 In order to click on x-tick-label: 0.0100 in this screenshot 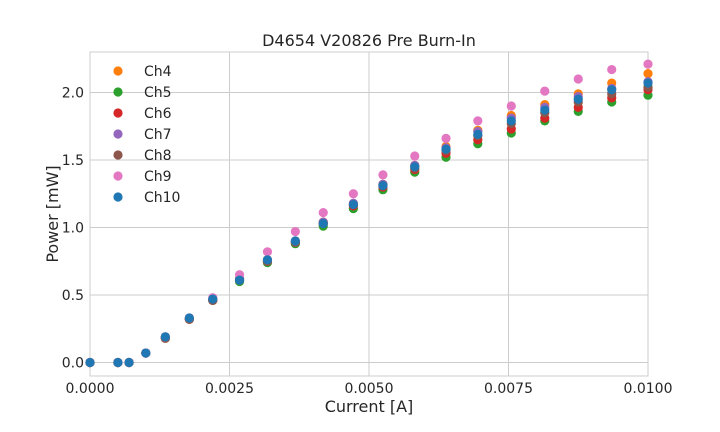, I will do `click(648, 389)`.